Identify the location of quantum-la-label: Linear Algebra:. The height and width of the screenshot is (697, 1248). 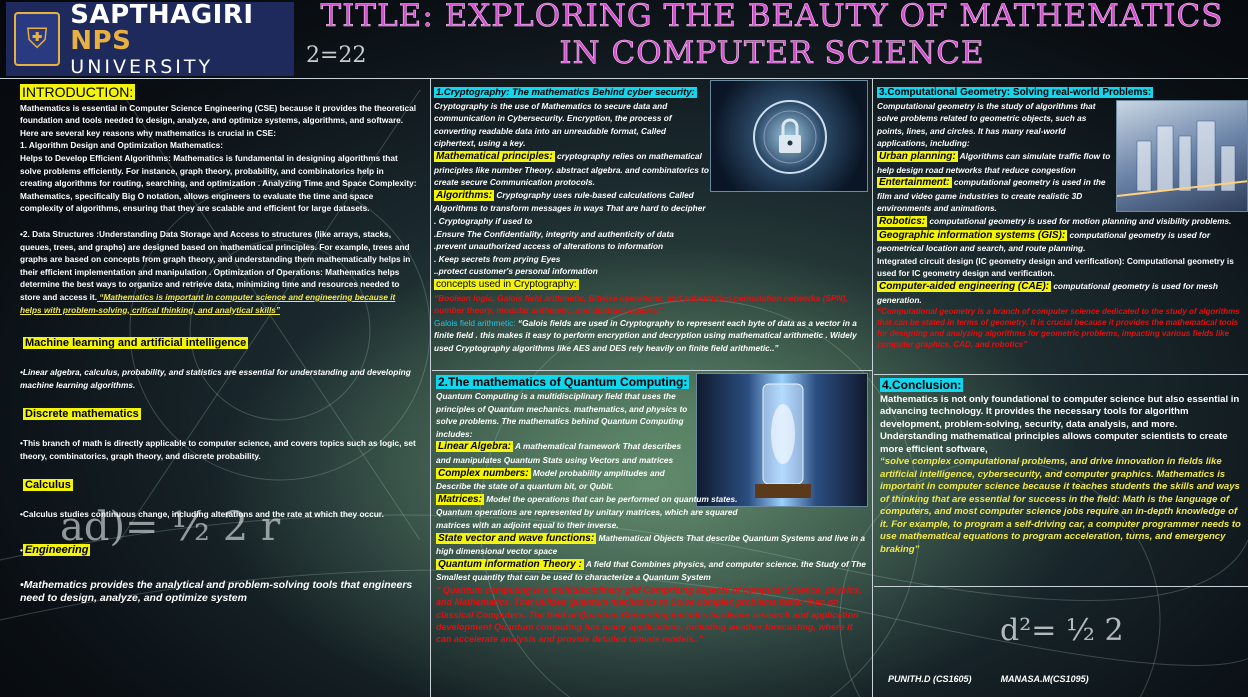
(474, 447).